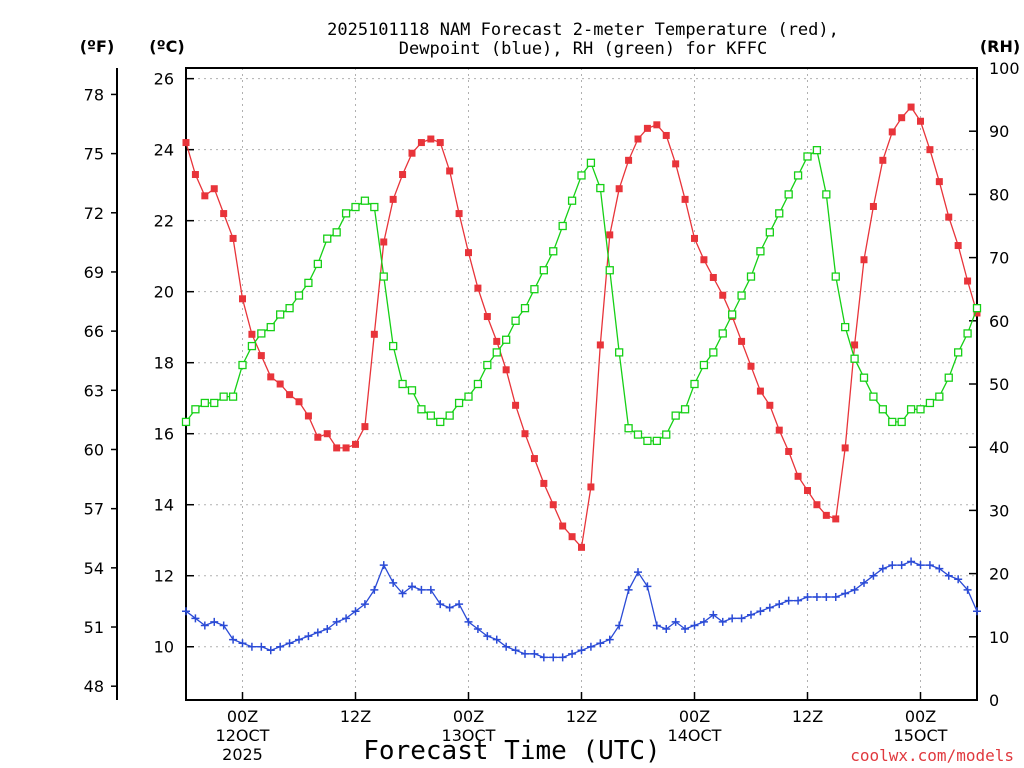 The image size is (1024, 768). I want to click on x-tick-label: 14OCT, so click(695, 735).